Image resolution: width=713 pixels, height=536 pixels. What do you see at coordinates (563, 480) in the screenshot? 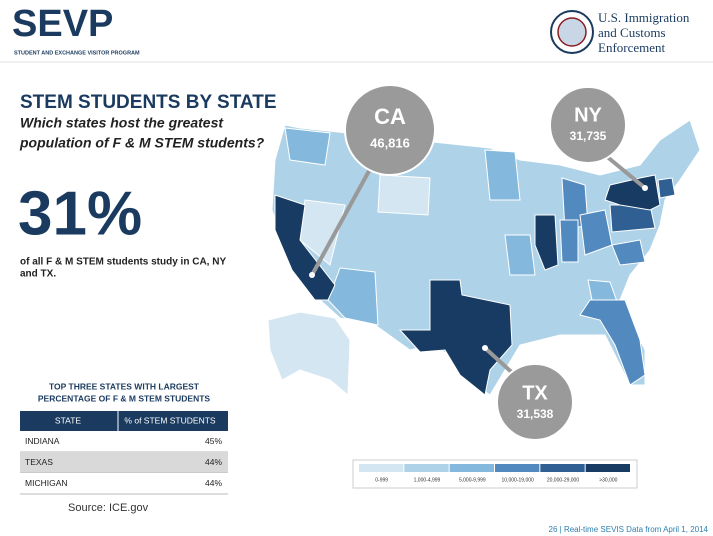
I see `legend-label: 20,000-29,000` at bounding box center [563, 480].